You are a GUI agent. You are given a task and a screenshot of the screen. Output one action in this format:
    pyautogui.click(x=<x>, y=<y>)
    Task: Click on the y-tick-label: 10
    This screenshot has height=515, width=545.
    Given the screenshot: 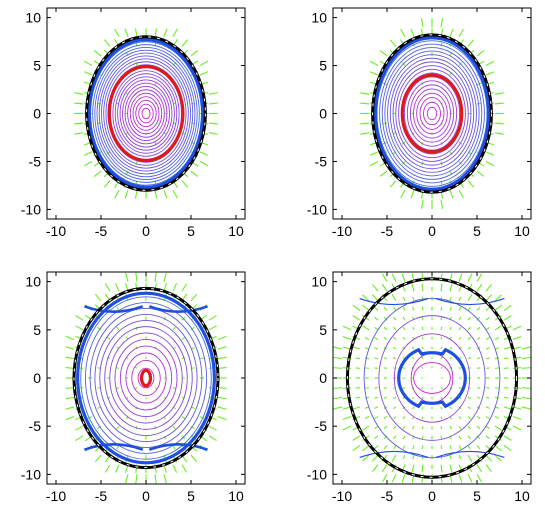 What is the action you would take?
    pyautogui.click(x=319, y=18)
    